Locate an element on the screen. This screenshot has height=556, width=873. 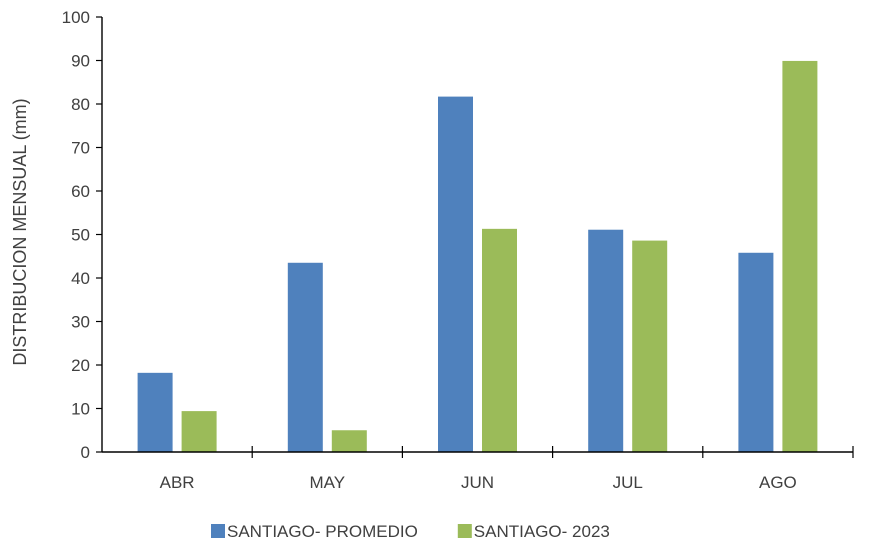
x-tick-label: JUL is located at coordinates (628, 482).